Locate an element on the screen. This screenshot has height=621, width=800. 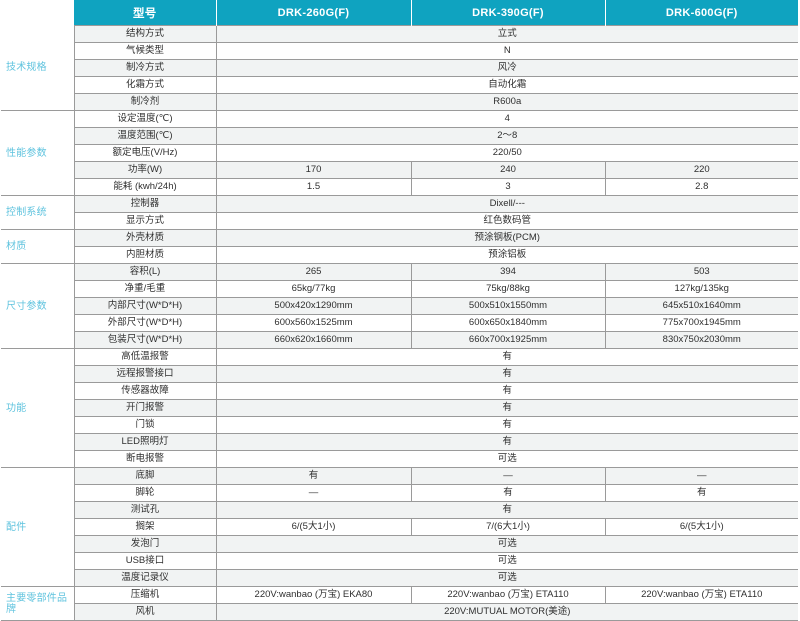
value-cell-model-2: 500x510x1550mm is located at coordinates (508, 306).